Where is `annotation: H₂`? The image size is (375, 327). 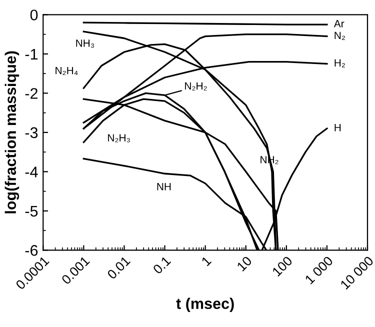
annotation: H₂ is located at coordinates (339, 63).